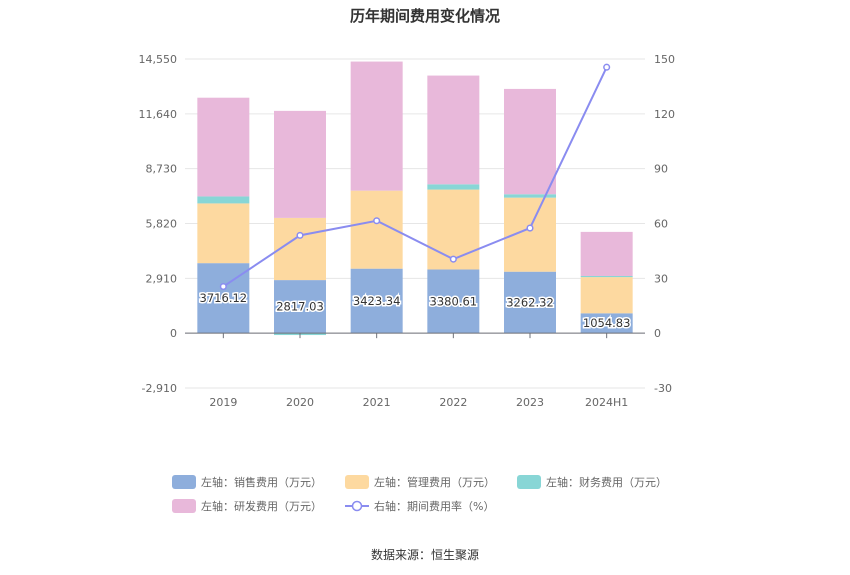 Image resolution: width=850 pixels, height=575 pixels. What do you see at coordinates (530, 402) in the screenshot?
I see `x-tick-label: 2023` at bounding box center [530, 402].